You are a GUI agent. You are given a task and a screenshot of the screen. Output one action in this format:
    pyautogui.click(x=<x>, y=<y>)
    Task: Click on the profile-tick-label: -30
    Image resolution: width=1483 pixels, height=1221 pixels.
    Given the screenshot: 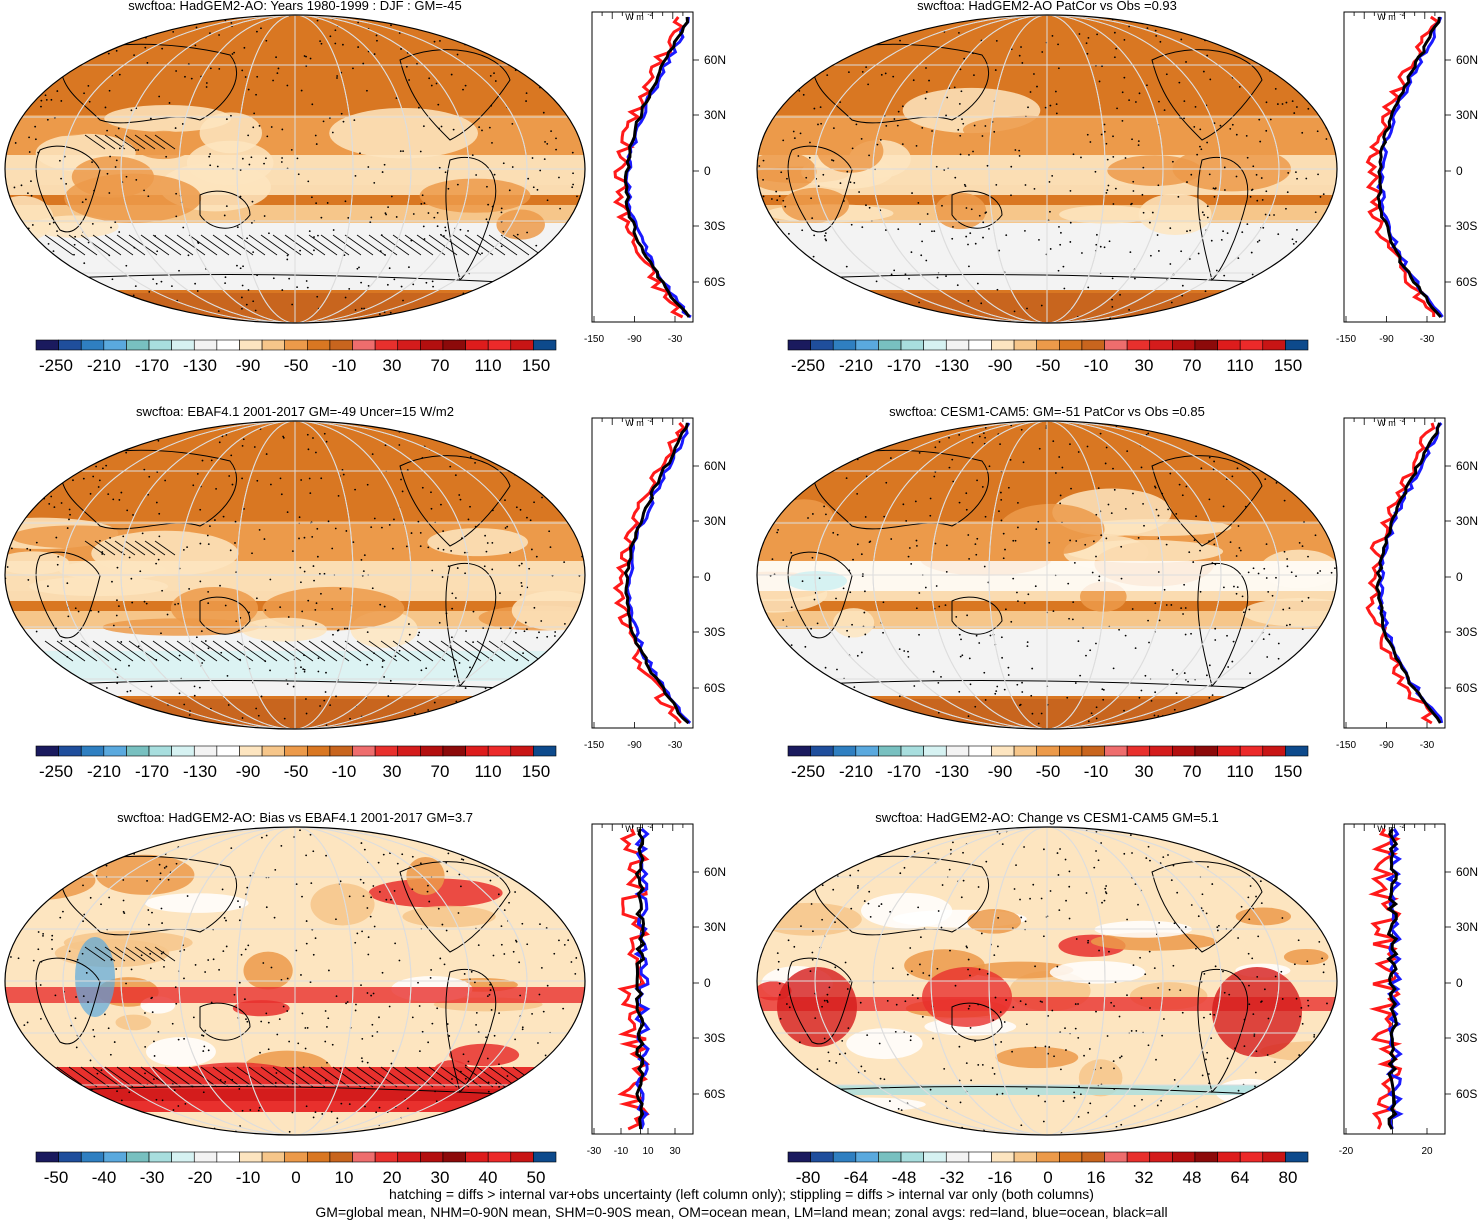 What is the action you would take?
    pyautogui.click(x=594, y=1151)
    